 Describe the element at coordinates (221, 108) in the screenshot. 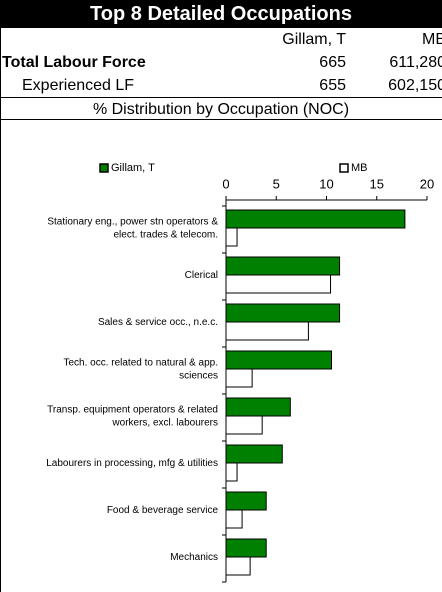

I see `subtitle: % Distribution by Occupation (NOC)` at that location.